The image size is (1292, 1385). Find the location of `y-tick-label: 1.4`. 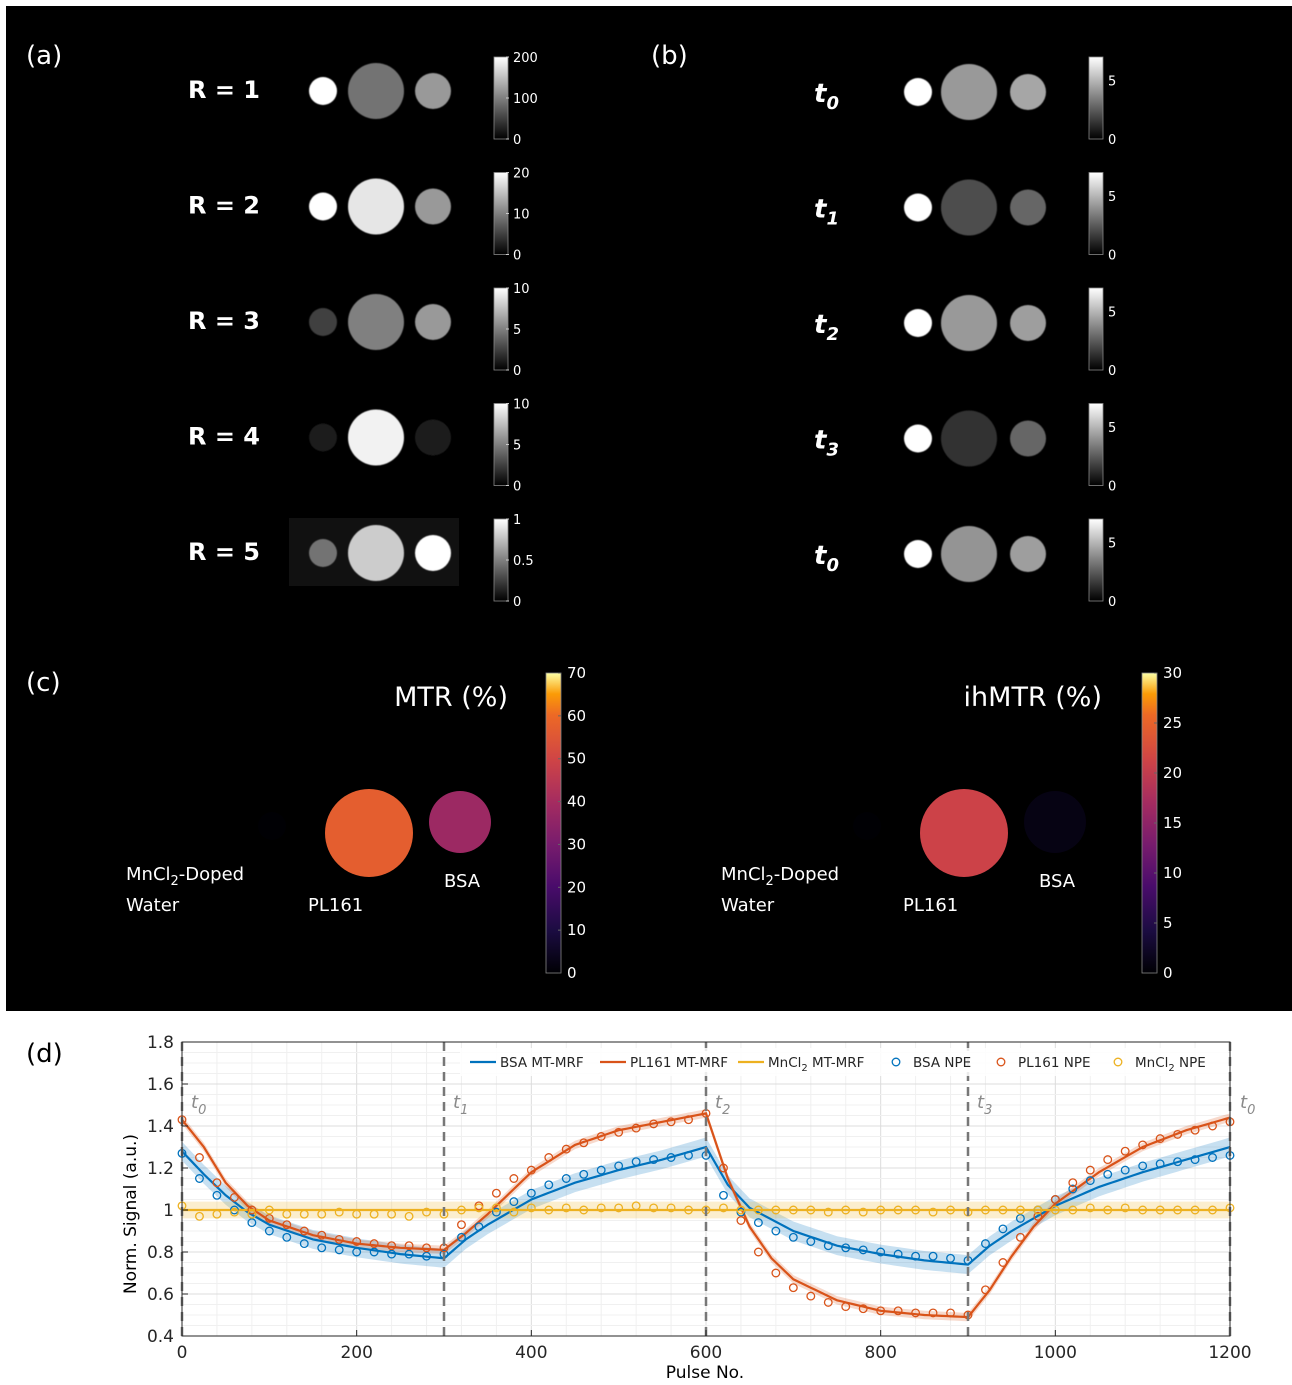

y-tick-label: 1.4 is located at coordinates (160, 1127).